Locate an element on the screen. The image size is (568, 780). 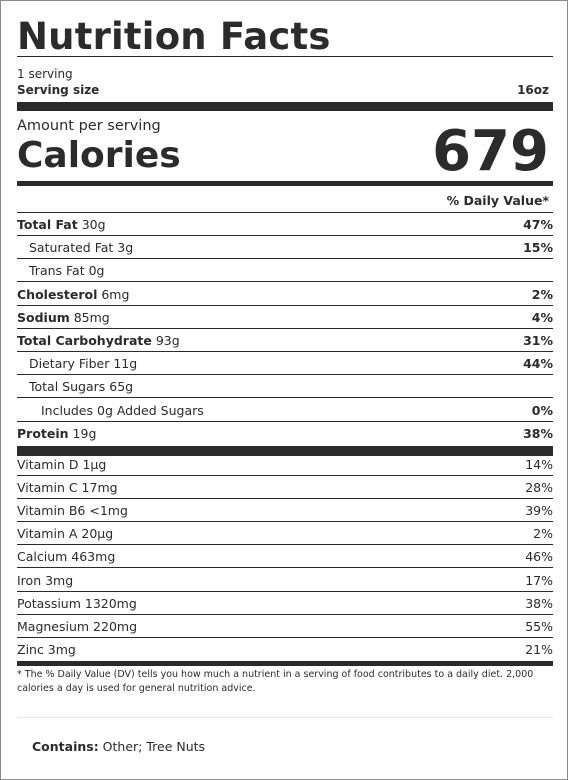
bottom-rule is located at coordinates (285, 663).